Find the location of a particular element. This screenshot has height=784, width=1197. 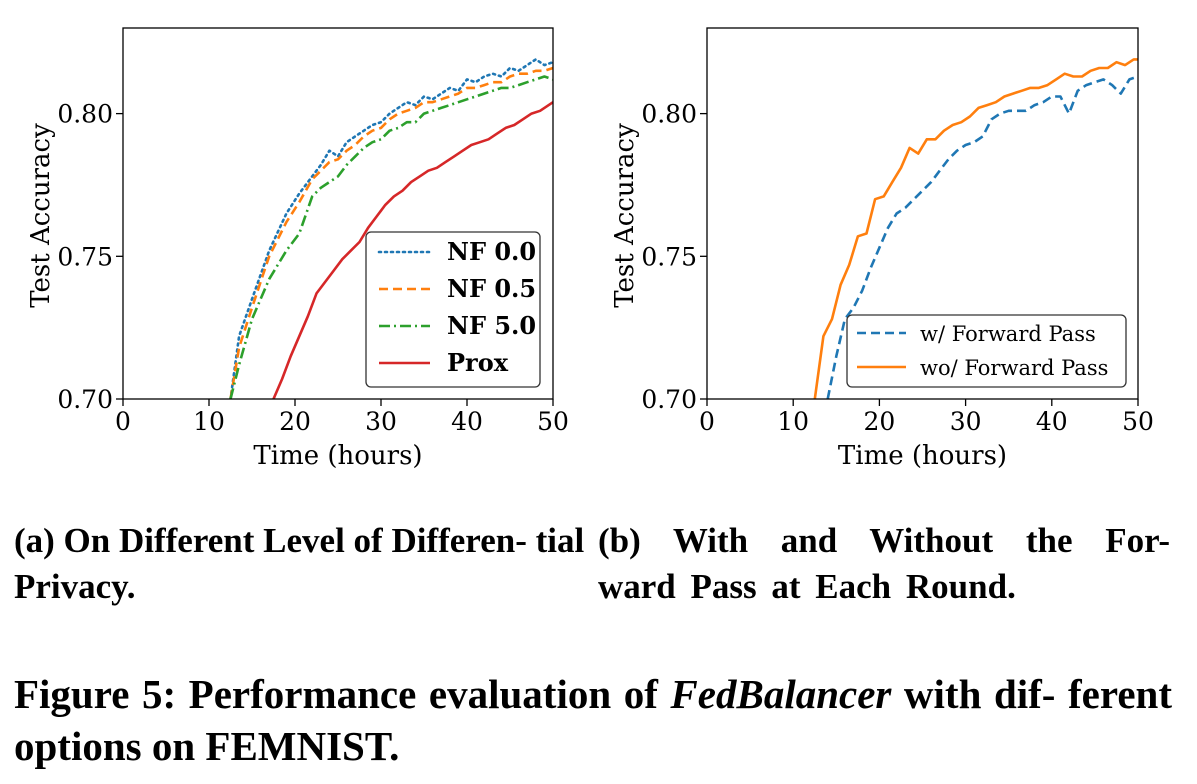

legend-label: NF 0.5 is located at coordinates (491, 288).